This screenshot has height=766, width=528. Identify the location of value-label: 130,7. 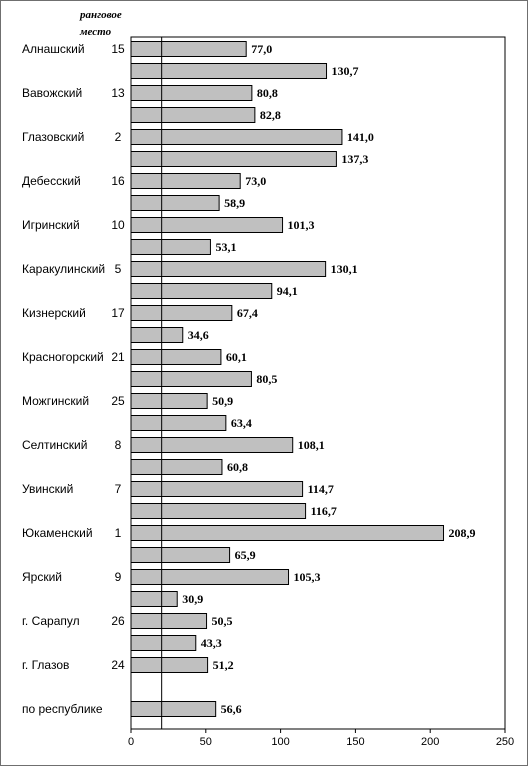
(345, 71).